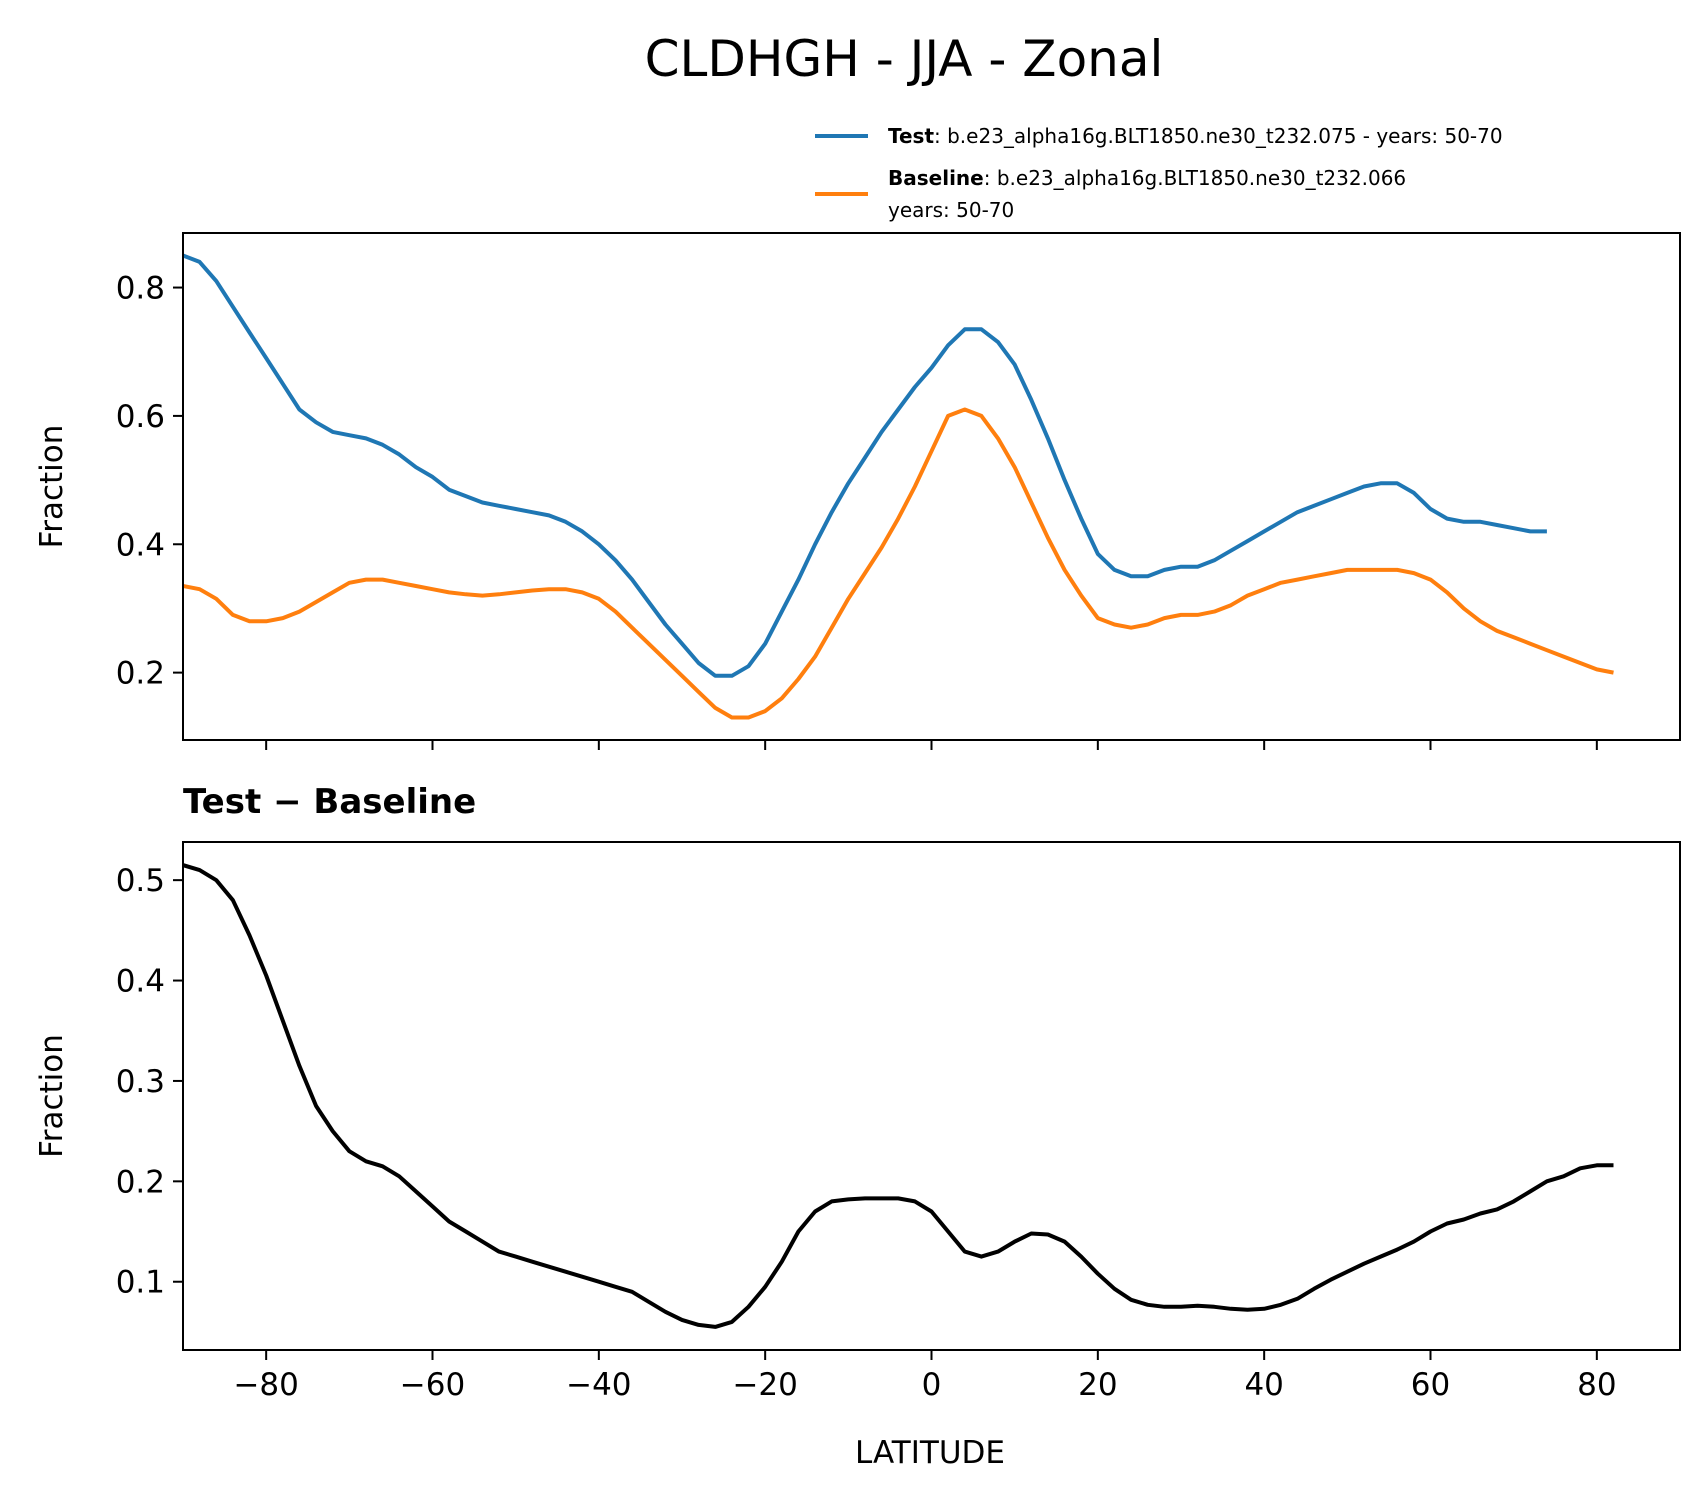 The height and width of the screenshot is (1496, 1700). I want to click on x-tick-label: 80, so click(1596, 1385).